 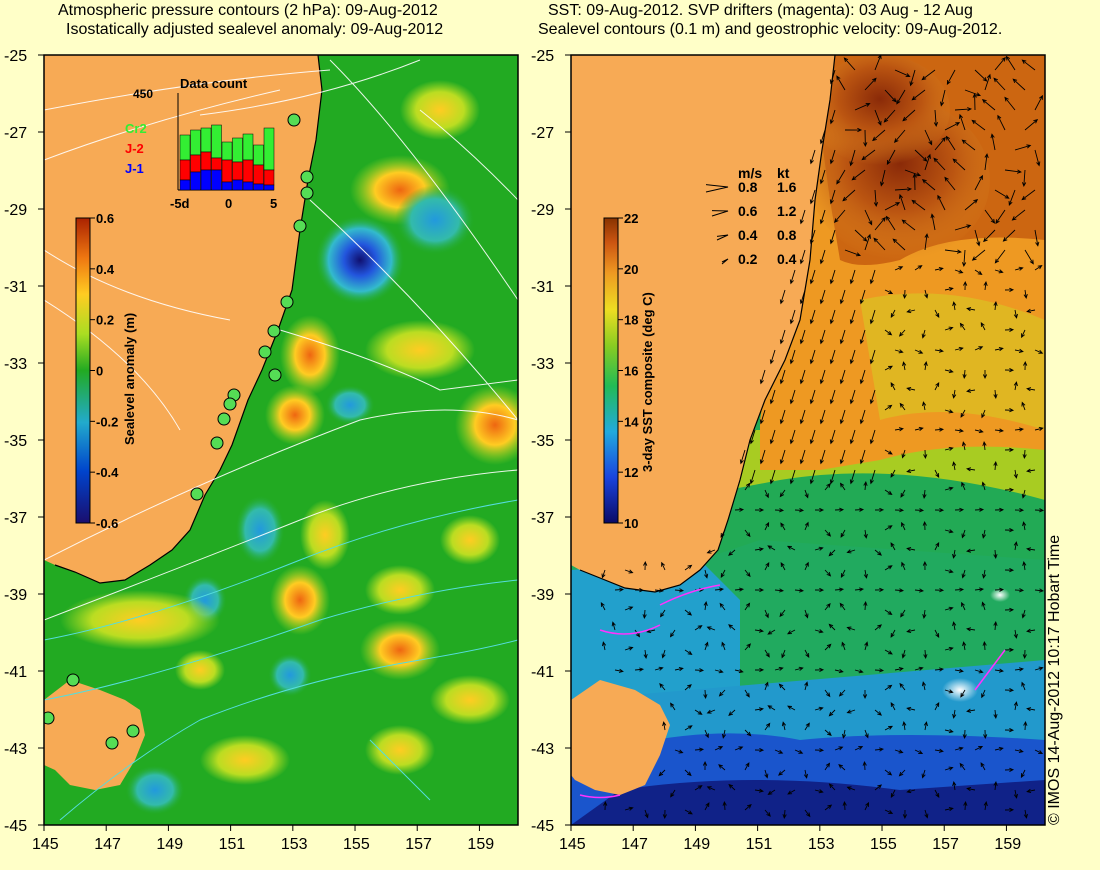 What do you see at coordinates (15, 441) in the screenshot?
I see `y-tick-label: -35` at bounding box center [15, 441].